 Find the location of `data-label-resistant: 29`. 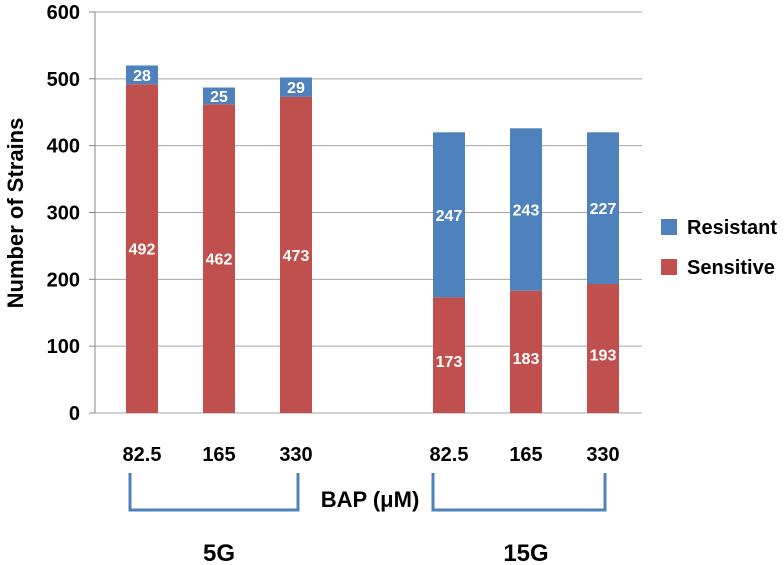

data-label-resistant: 29 is located at coordinates (296, 88).